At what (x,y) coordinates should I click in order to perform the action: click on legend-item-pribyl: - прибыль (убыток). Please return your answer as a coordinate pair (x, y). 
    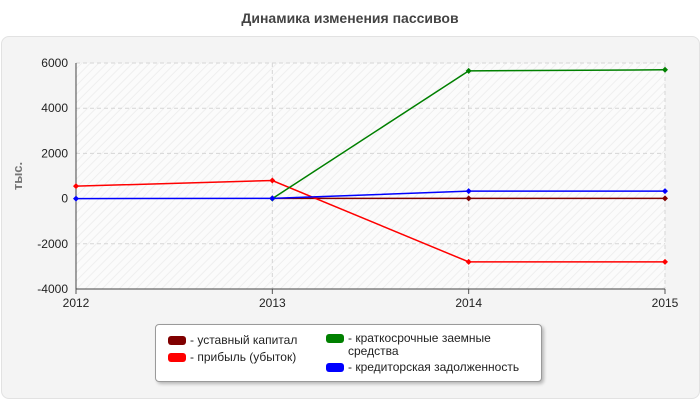
    Looking at the image, I should click on (243, 357).